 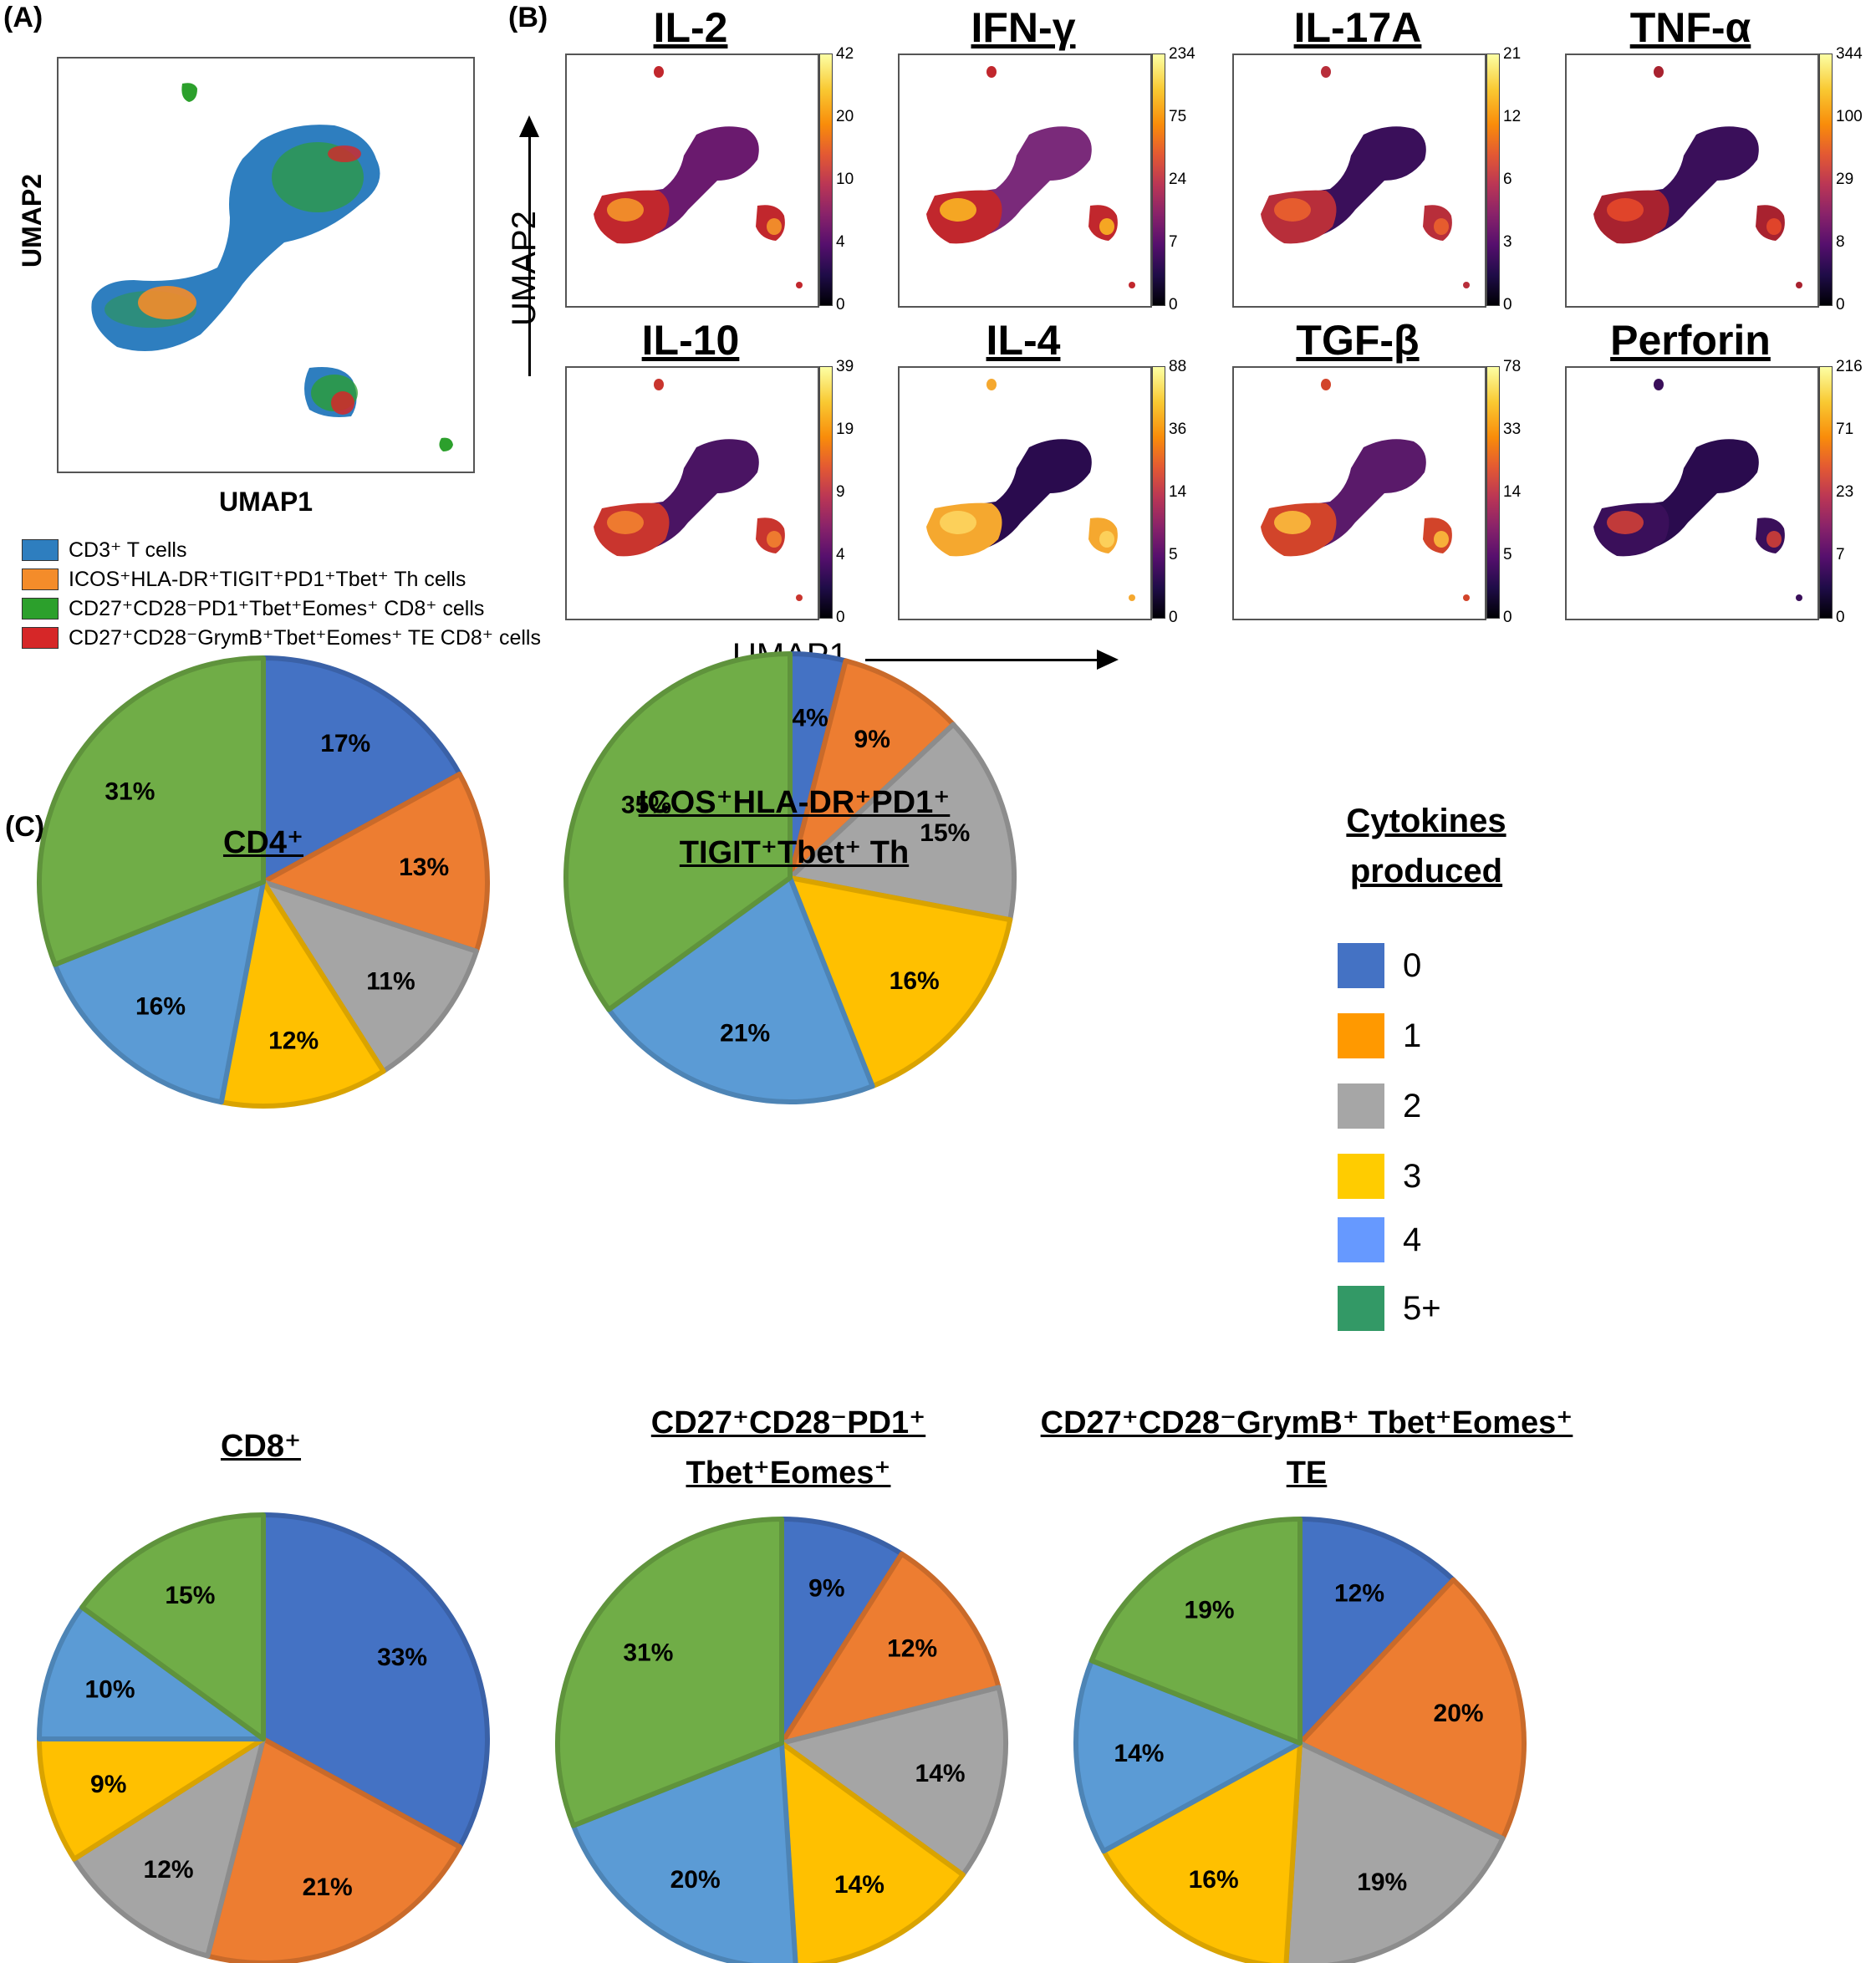 What do you see at coordinates (266, 265) in the screenshot?
I see `panel-a-umap-plot` at bounding box center [266, 265].